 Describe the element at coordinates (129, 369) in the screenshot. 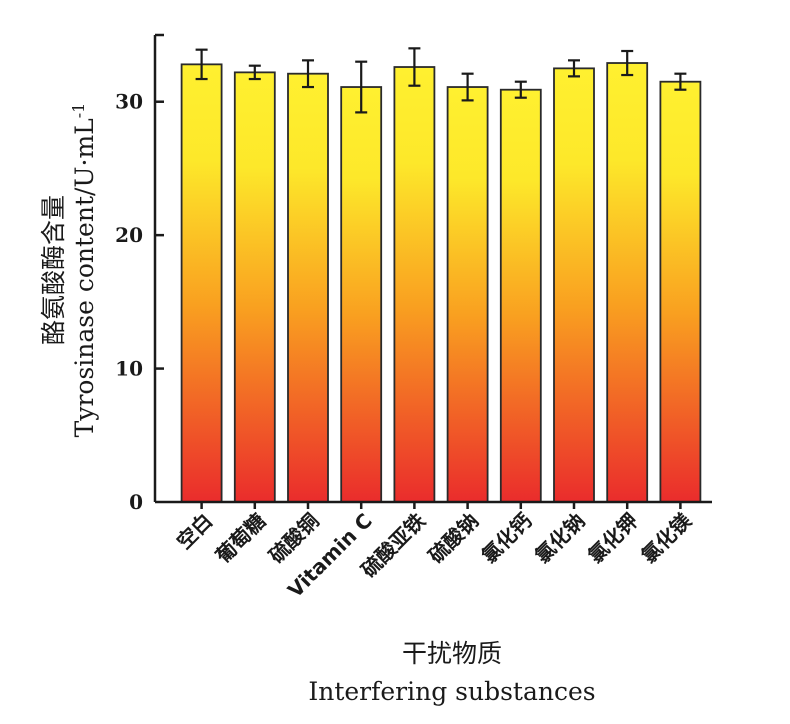

I see `y-tick-label: 10` at that location.